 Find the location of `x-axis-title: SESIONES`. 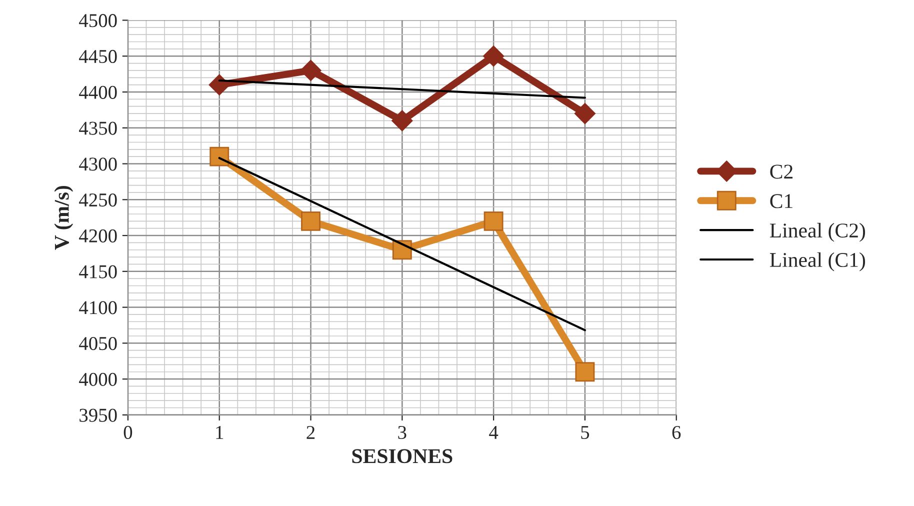

x-axis-title: SESIONES is located at coordinates (402, 456).